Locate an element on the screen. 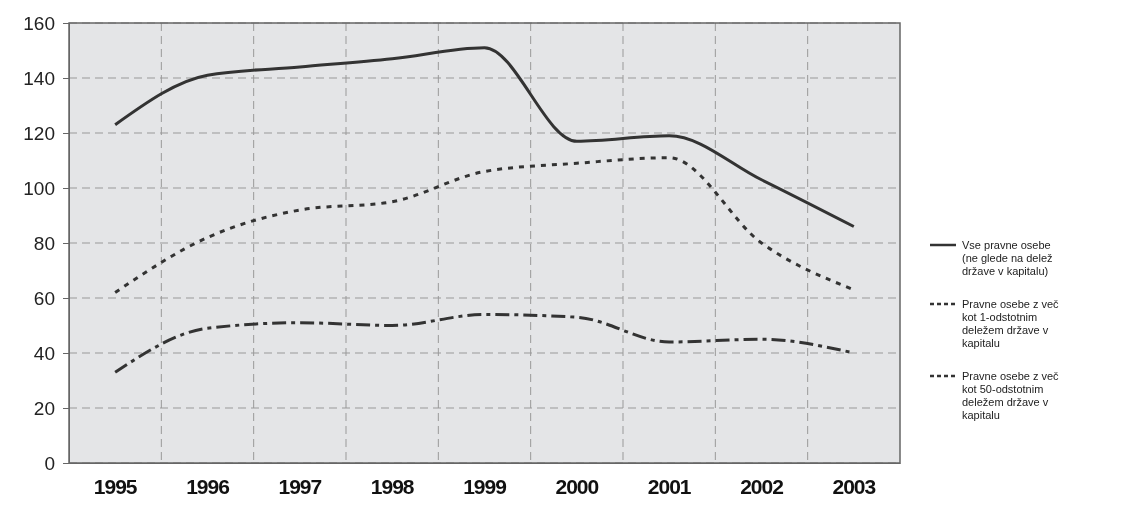  x-tick-label: 2001 is located at coordinates (669, 486).